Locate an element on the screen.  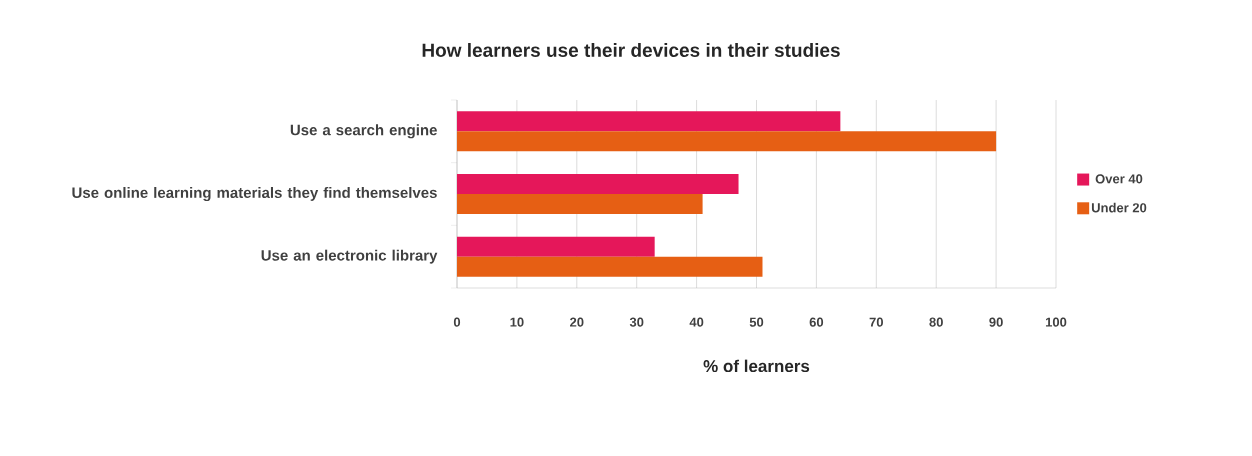
x-axis-title: % of learners is located at coordinates (756, 366).